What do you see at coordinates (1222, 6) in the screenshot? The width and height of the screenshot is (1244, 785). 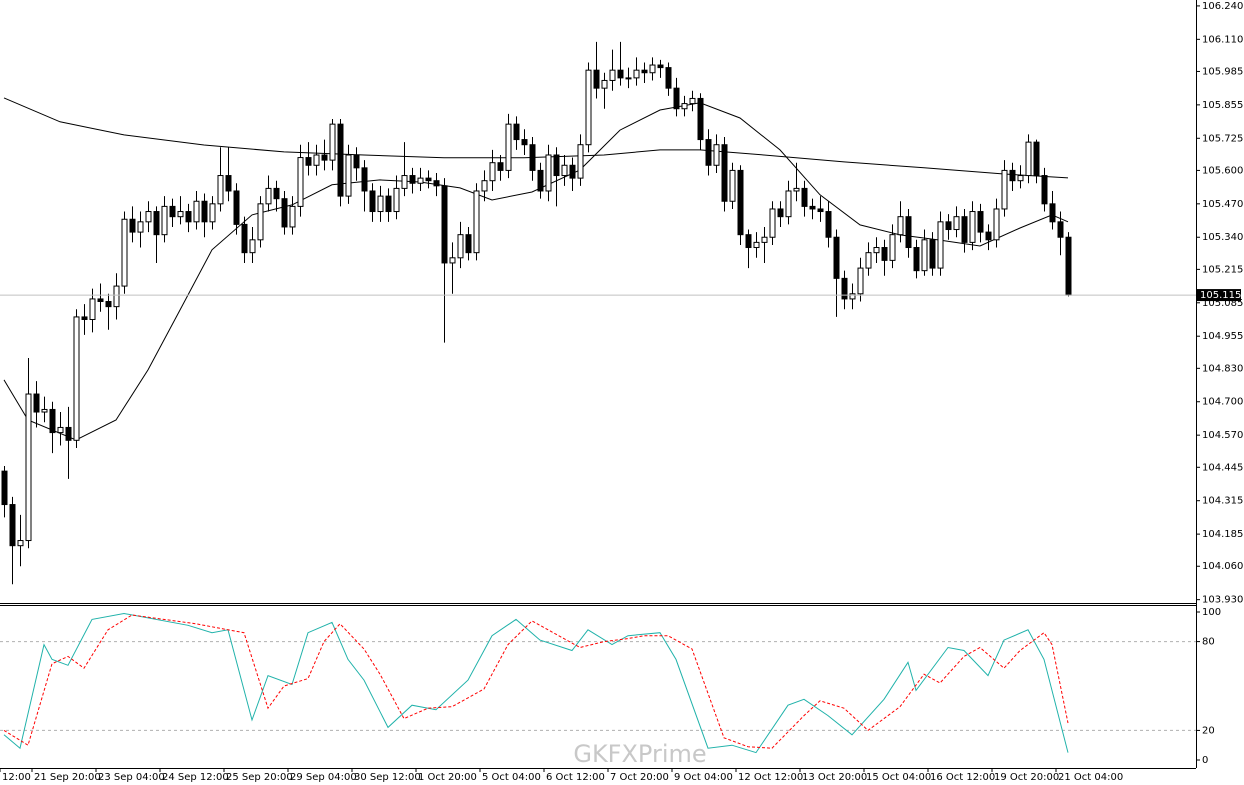 I see `y-tick-label: 106.240` at bounding box center [1222, 6].